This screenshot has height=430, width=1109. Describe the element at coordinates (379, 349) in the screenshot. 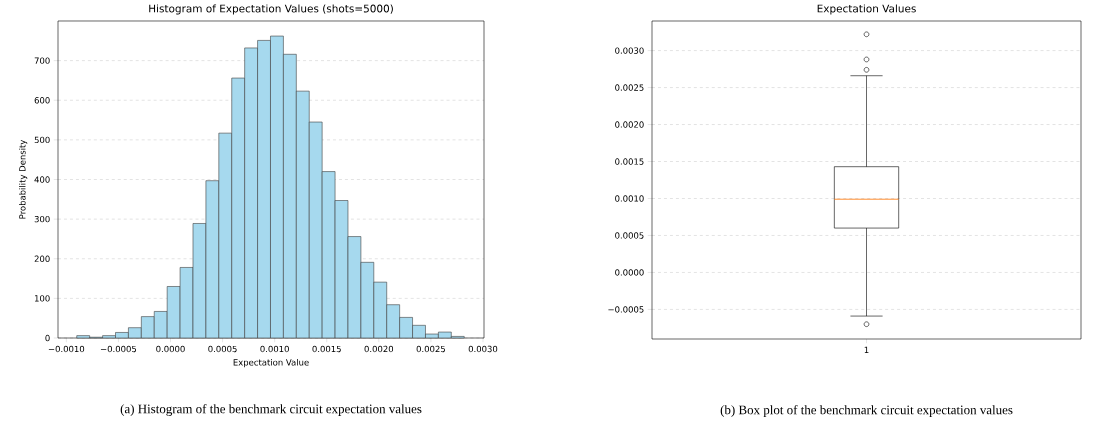

I see `x-tick-label: 0.0020` at that location.